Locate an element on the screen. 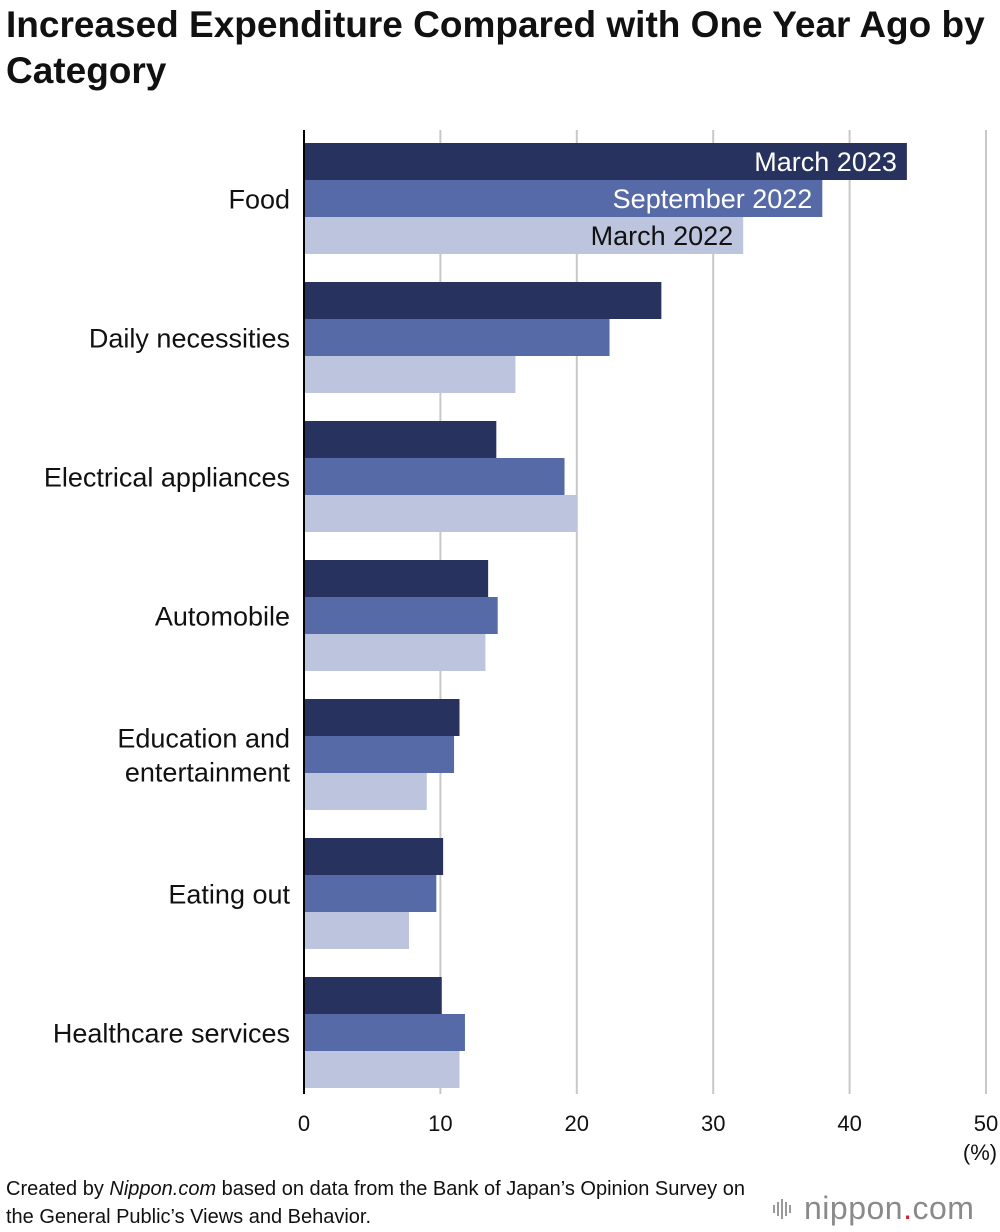 The width and height of the screenshot is (1000, 1232). x-axis-ticks: 0 10 20 30 40 50 (%) is located at coordinates (648, 1138).